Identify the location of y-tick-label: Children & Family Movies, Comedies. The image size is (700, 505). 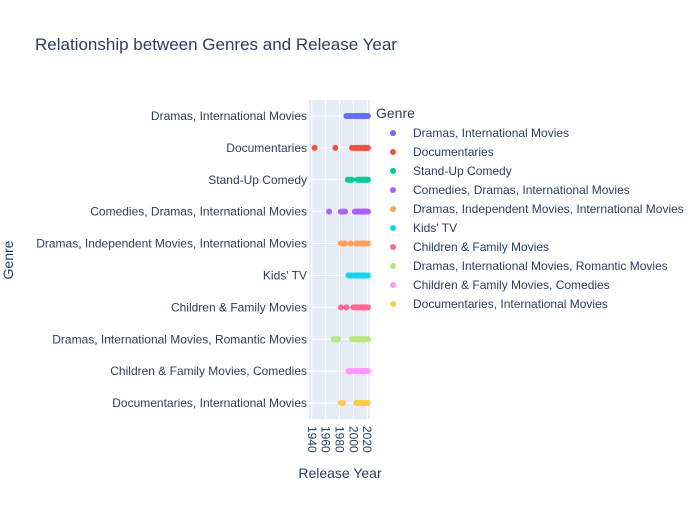
(208, 371).